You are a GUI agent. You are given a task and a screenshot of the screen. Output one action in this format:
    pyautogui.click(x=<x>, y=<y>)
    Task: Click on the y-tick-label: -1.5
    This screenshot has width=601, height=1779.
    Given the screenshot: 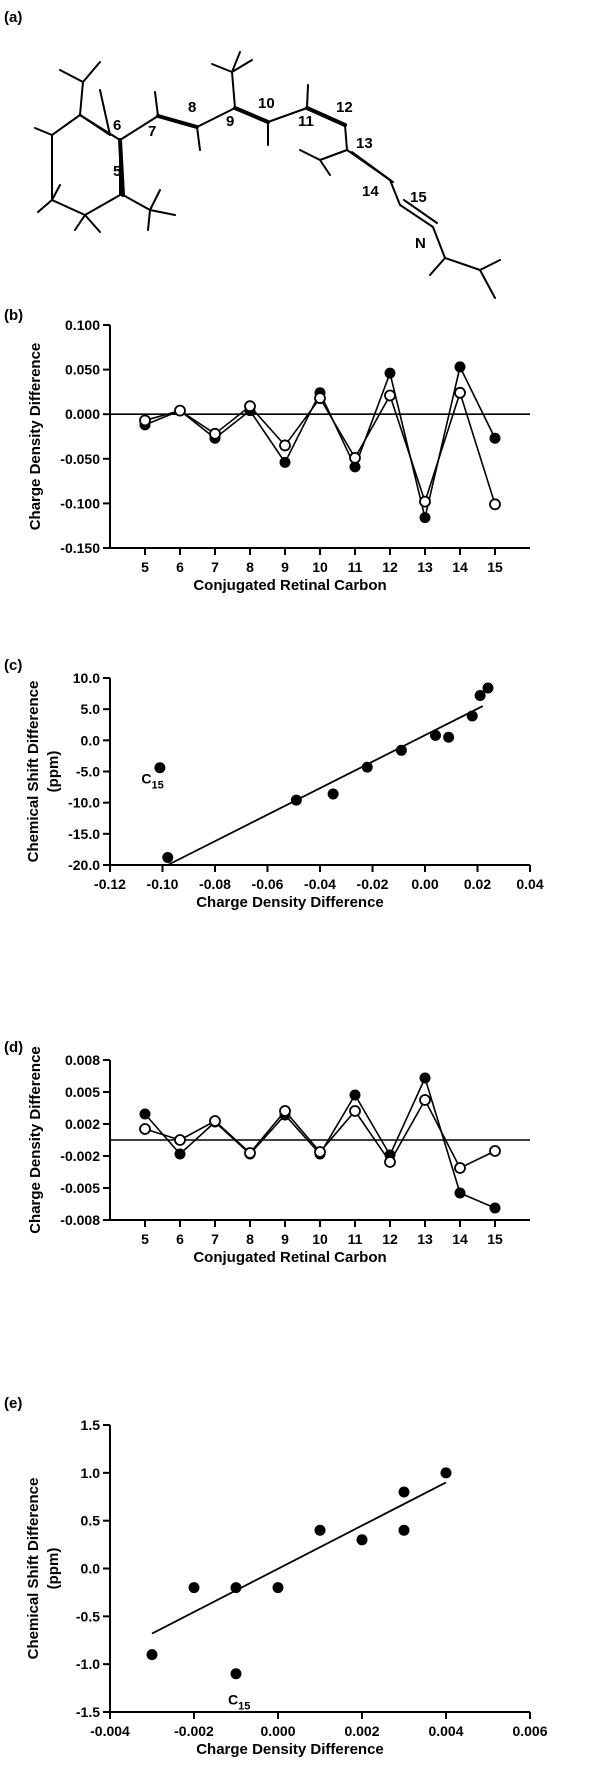 What is the action you would take?
    pyautogui.click(x=88, y=1712)
    